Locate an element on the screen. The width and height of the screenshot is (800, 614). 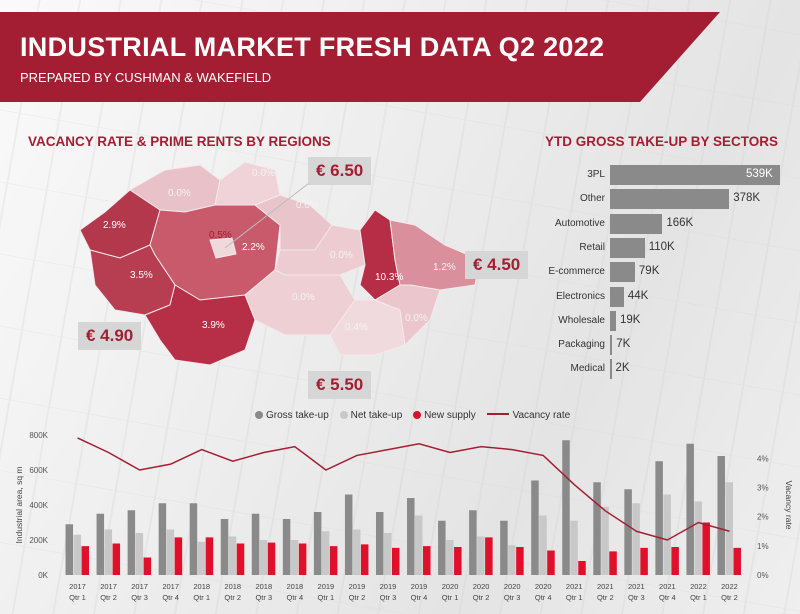
sector-value-label: 79K is located at coordinates (649, 271).